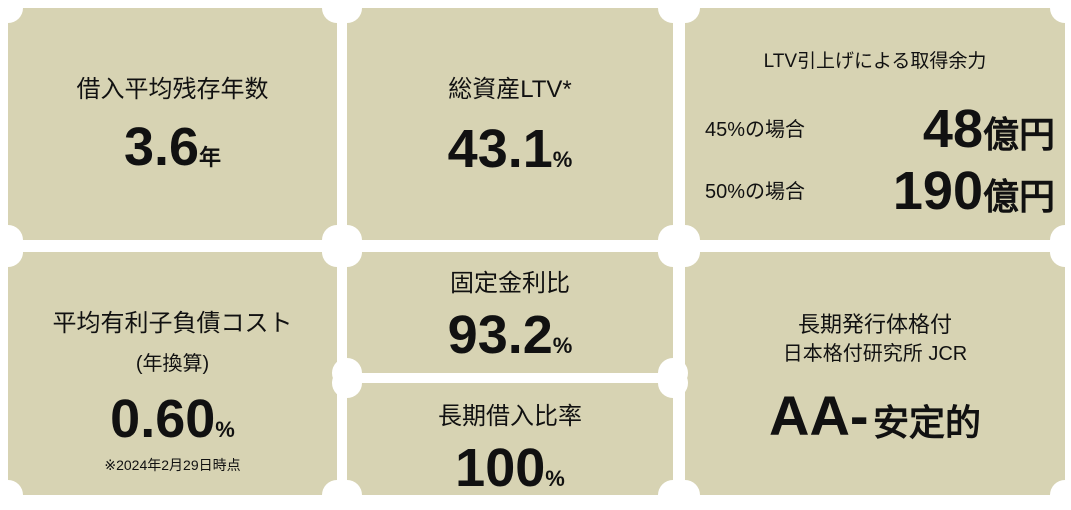 Image resolution: width=1071 pixels, height=510 pixels. I want to click on card-label: 長期借入比率, so click(510, 416).